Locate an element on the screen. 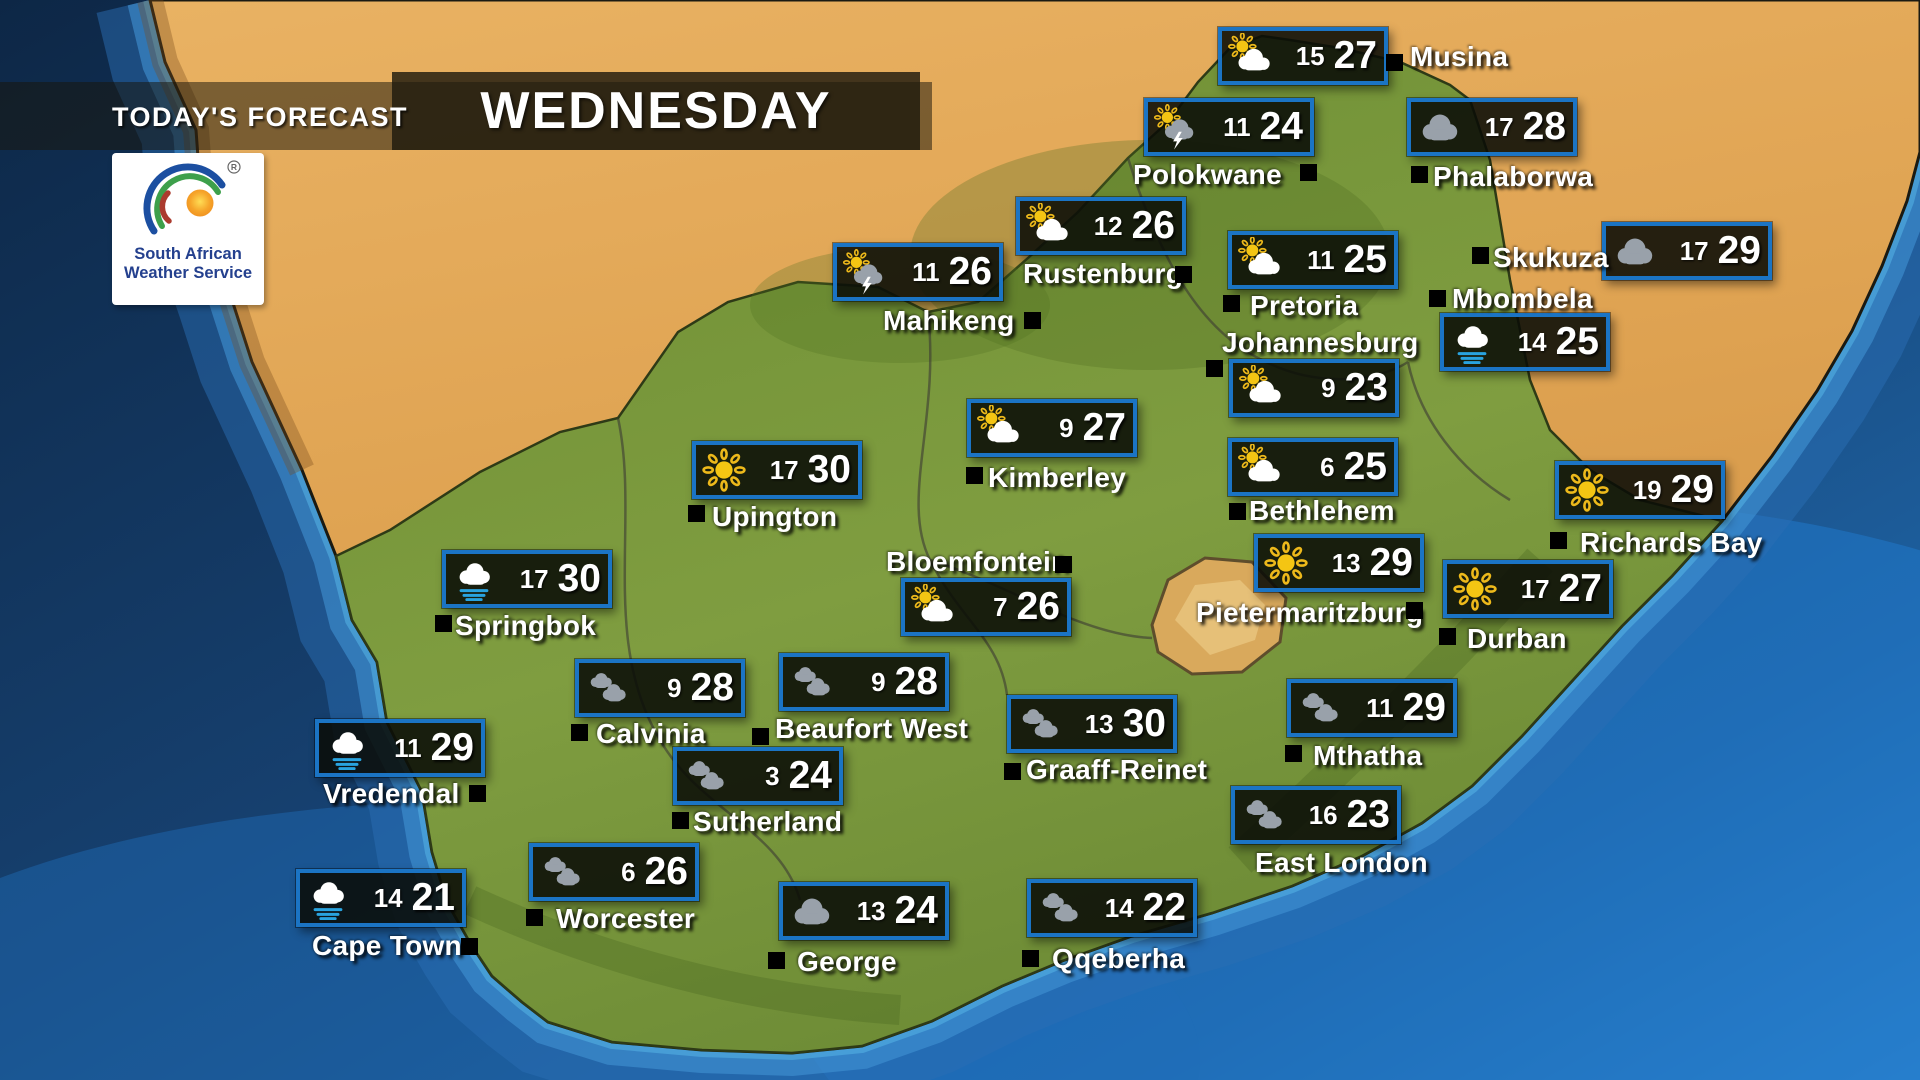  weather-badge: 9 27 is located at coordinates (1052, 428).